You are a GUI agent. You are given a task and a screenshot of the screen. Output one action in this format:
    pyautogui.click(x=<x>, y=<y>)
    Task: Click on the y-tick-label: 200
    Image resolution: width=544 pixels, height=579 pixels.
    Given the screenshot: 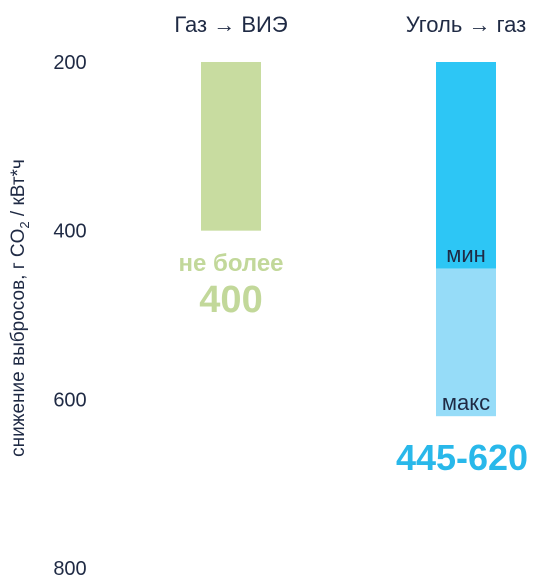 What is the action you would take?
    pyautogui.click(x=69, y=63)
    